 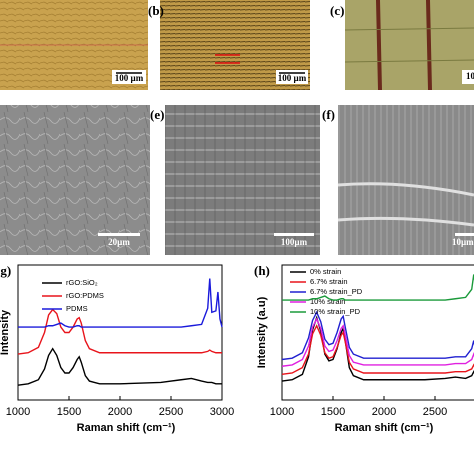 I want to click on sem-e, so click(x=242, y=180).